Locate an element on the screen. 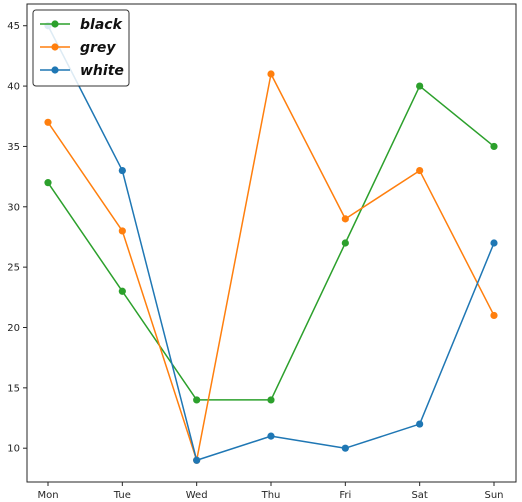 This screenshot has height=502, width=522. y-tick-label: 30 is located at coordinates (13, 207).